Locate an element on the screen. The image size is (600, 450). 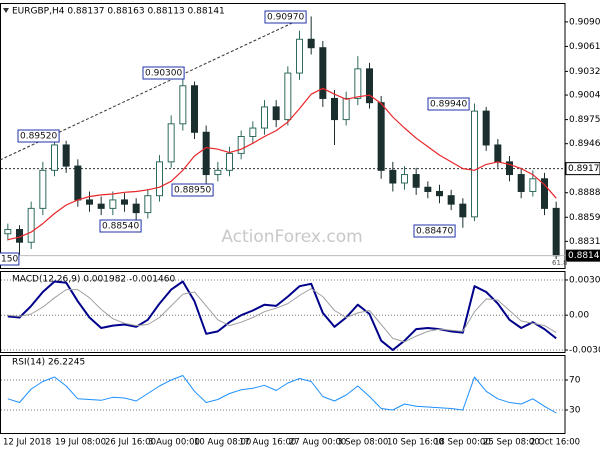
y-tick-label: 70 is located at coordinates (575, 381).